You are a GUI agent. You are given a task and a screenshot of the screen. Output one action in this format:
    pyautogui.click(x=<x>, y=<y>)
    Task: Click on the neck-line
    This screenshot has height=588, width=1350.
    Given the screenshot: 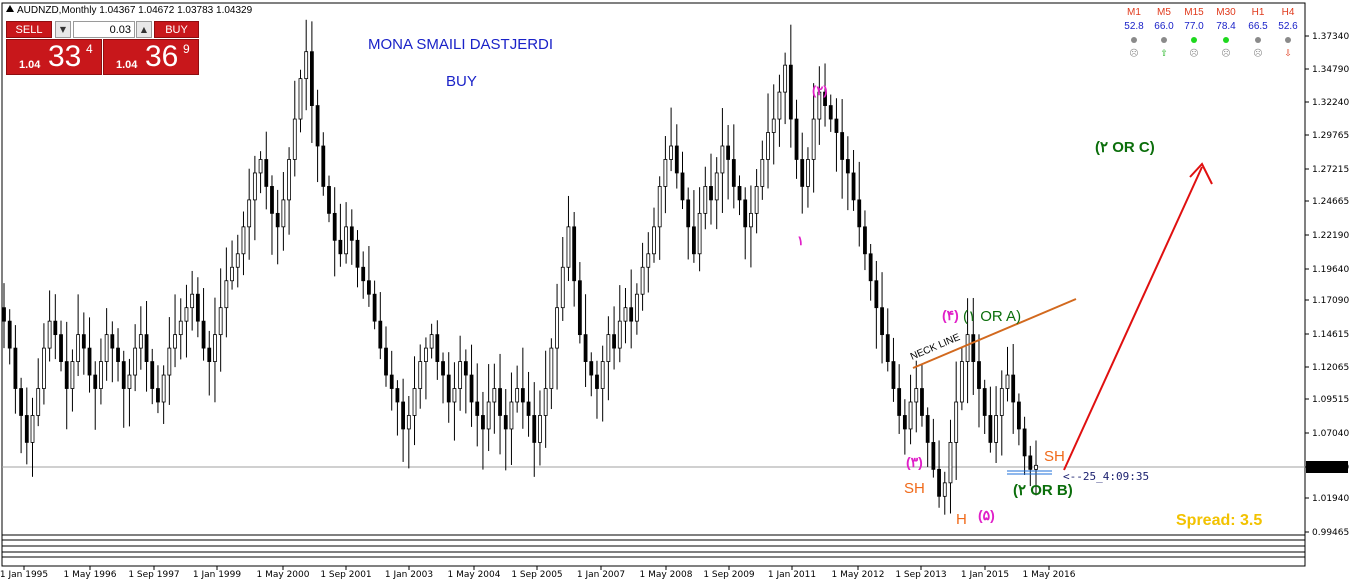 What is the action you would take?
    pyautogui.click(x=994, y=333)
    